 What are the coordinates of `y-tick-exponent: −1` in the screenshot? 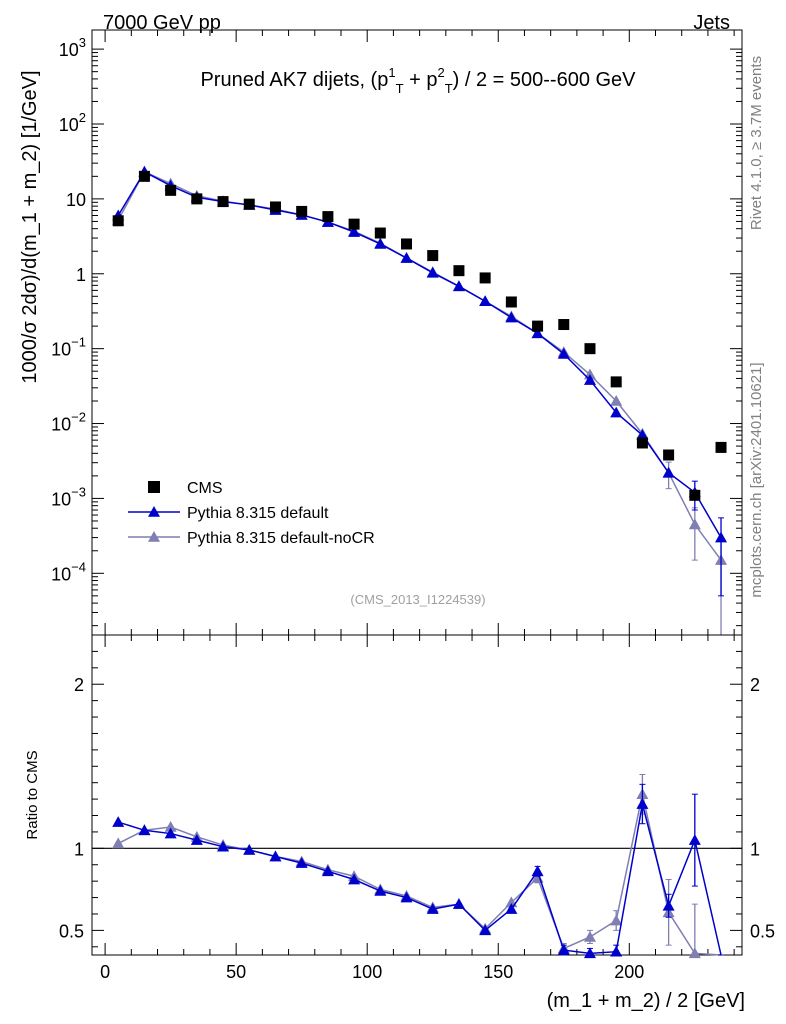 It's located at (78, 342).